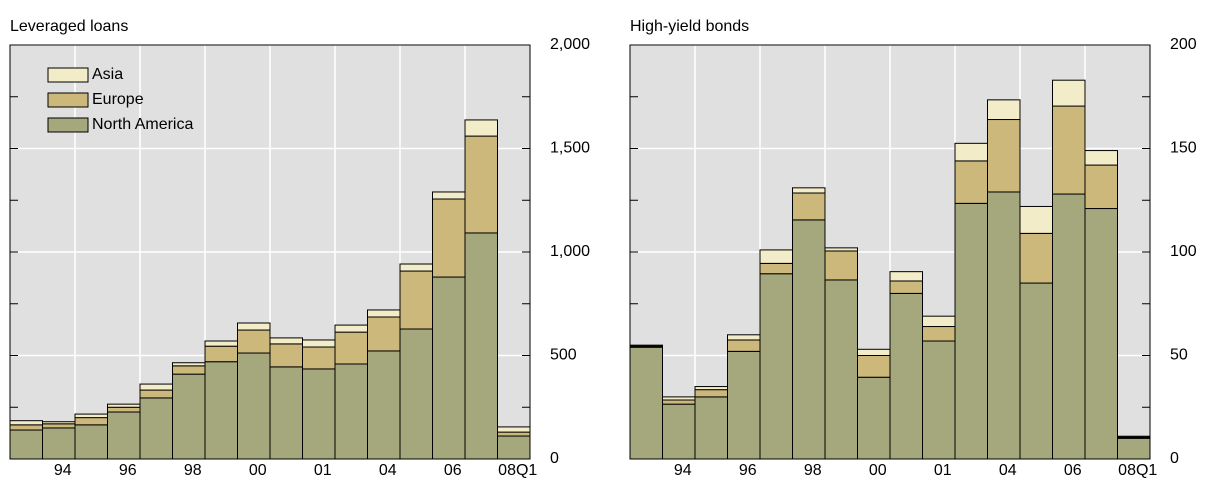 The width and height of the screenshot is (1208, 479). I want to click on x-tick-label: 01, so click(943, 470).